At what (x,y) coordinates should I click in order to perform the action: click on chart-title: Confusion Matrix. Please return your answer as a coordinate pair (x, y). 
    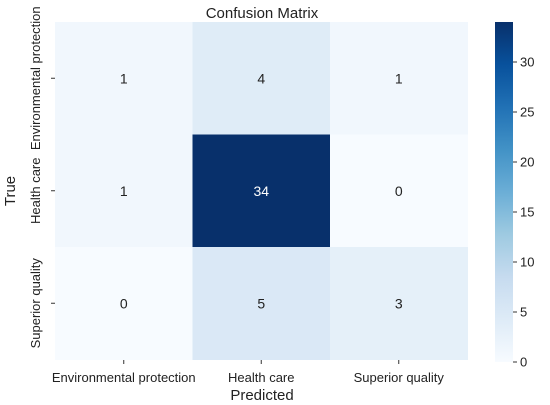
    Looking at the image, I should click on (262, 13).